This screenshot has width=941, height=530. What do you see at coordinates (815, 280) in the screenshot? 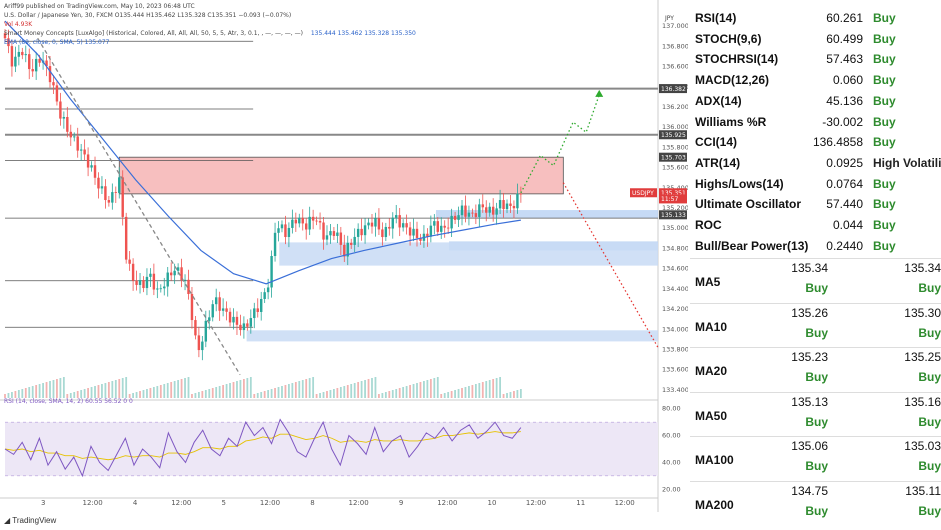
I see `ma-row: MA5 135.34 Buy 135.34 Buy` at bounding box center [815, 280].